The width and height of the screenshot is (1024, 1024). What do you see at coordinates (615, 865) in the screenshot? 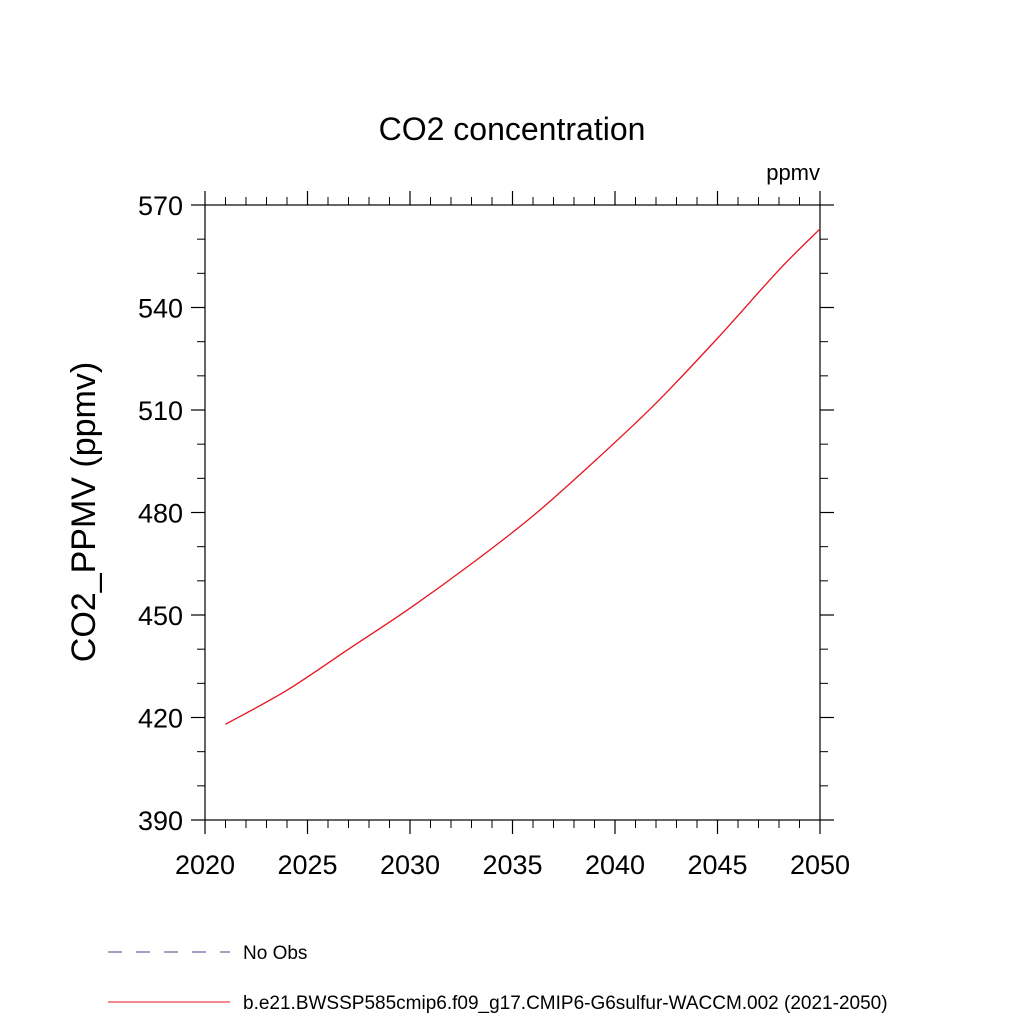
I see `x-tick-label: 2040` at bounding box center [615, 865].